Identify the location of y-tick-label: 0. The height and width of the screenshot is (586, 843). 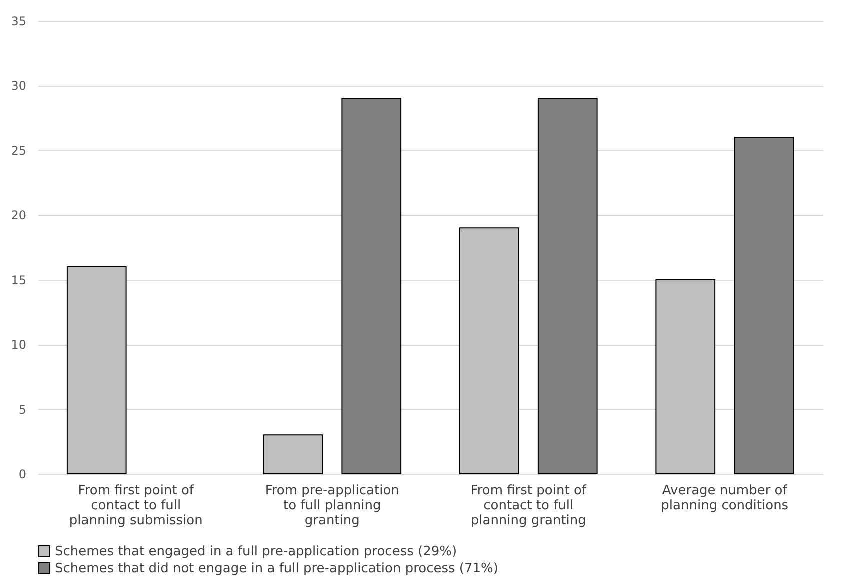
(22, 475).